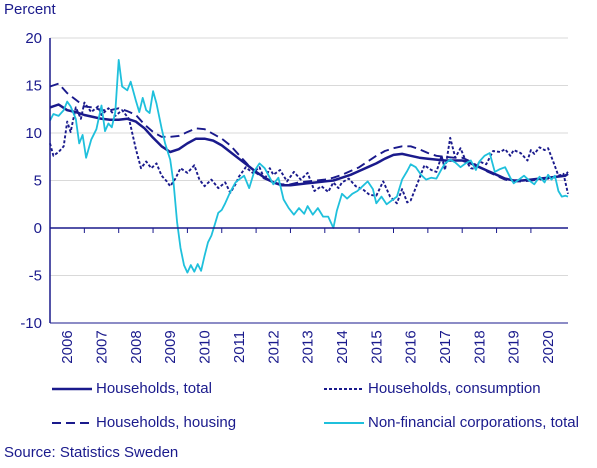  What do you see at coordinates (30, 9) in the screenshot?
I see `y-axis-label: Percent` at bounding box center [30, 9].